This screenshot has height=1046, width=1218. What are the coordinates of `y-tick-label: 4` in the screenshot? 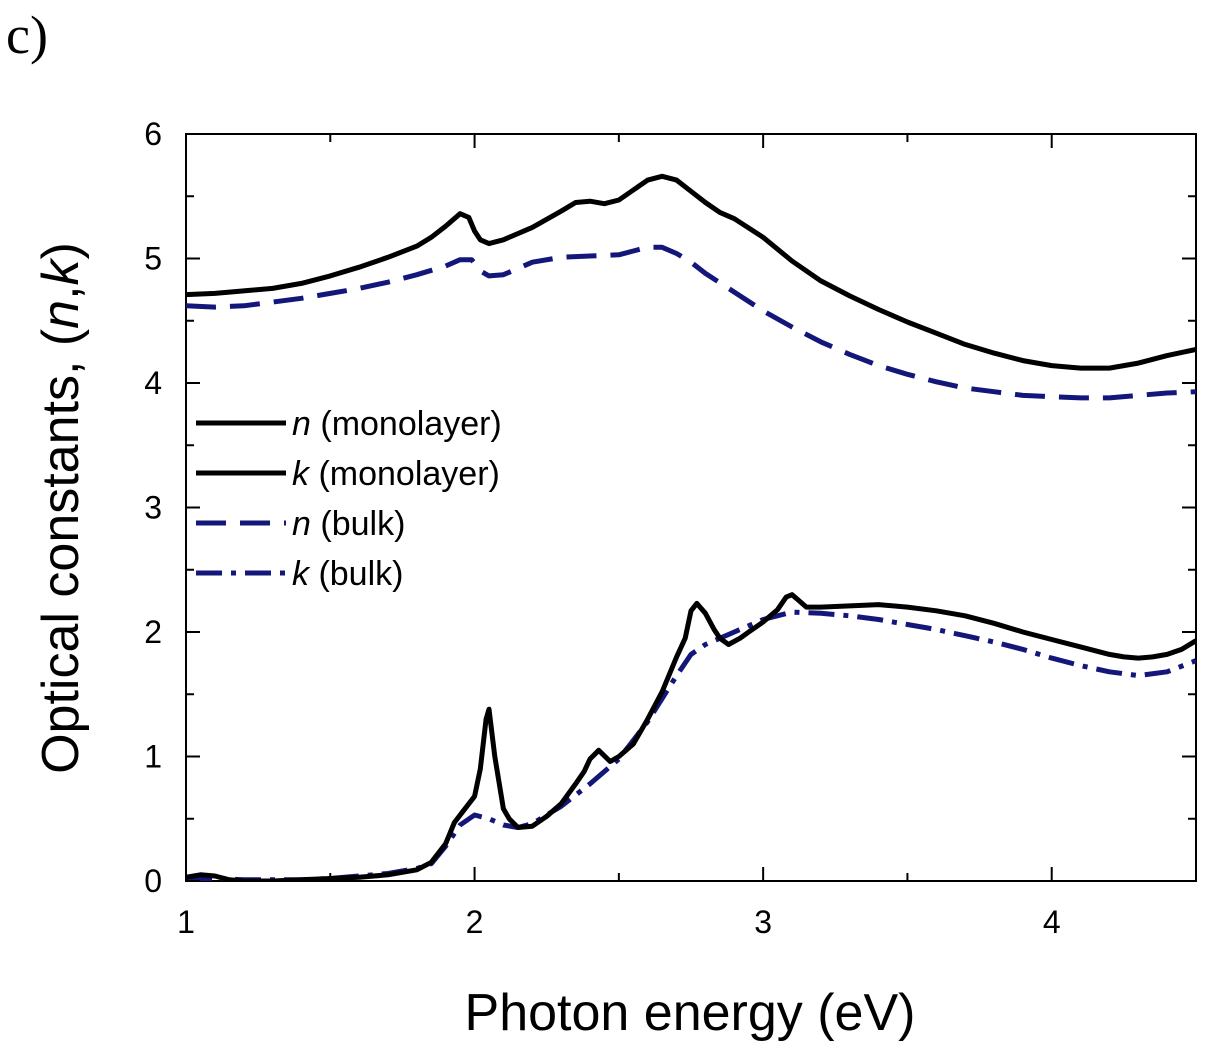 It's located at (153, 383).